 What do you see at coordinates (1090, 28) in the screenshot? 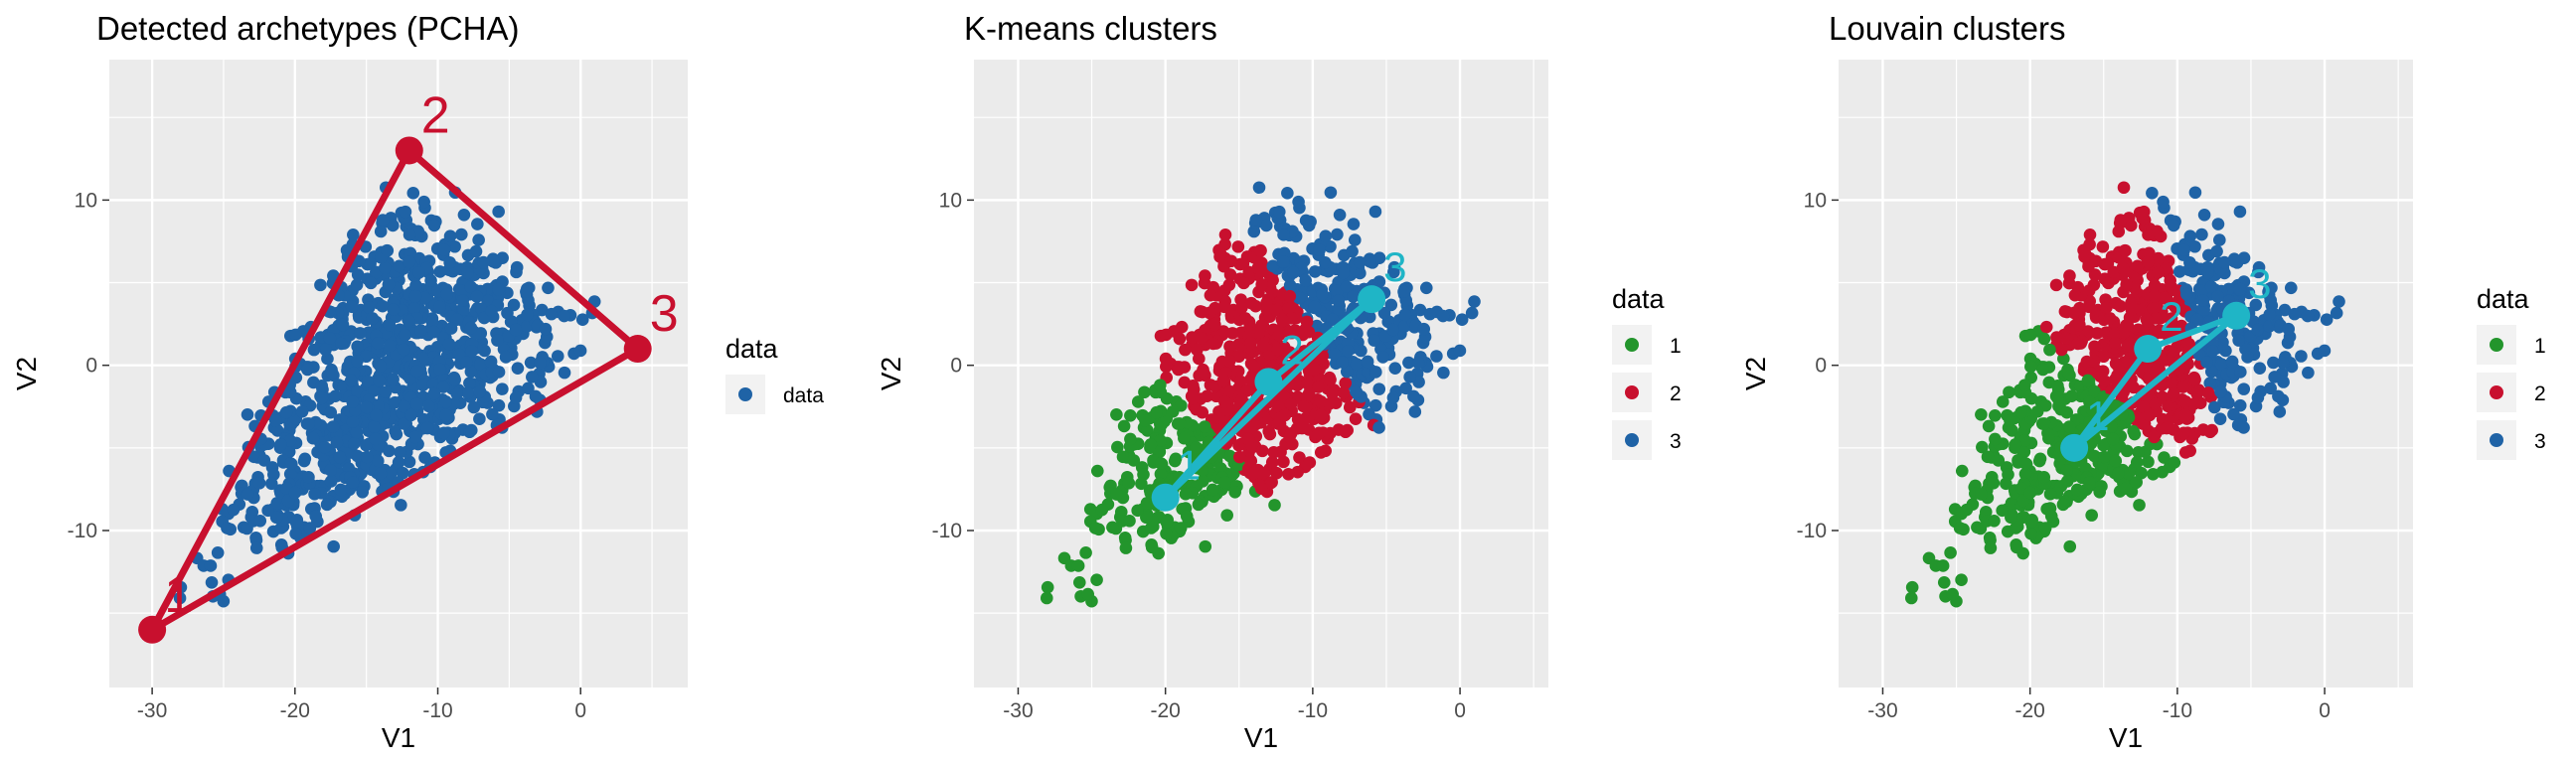
I see `chart-title: K-means clusters` at bounding box center [1090, 28].